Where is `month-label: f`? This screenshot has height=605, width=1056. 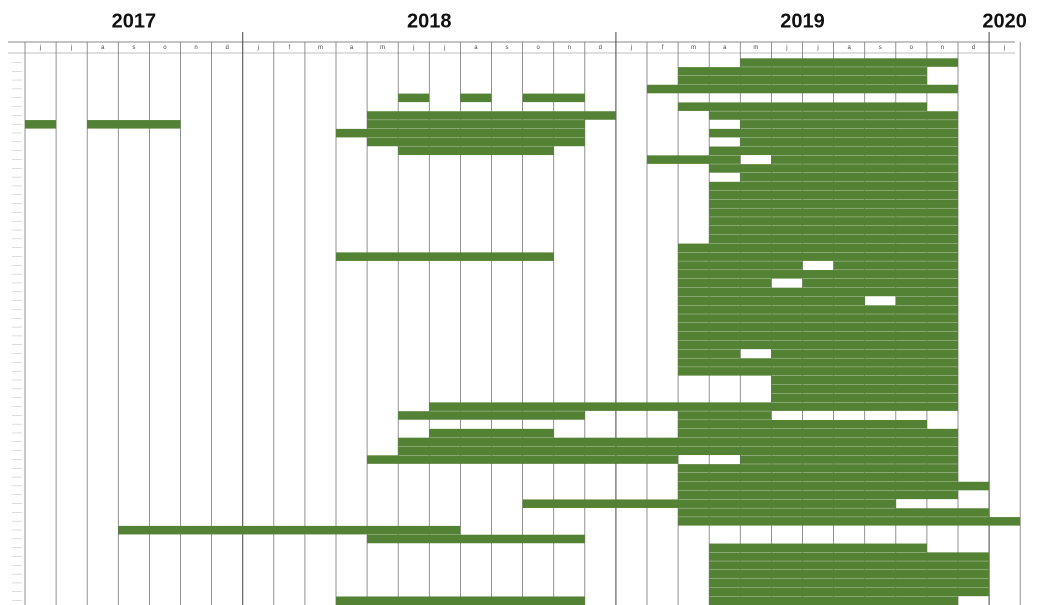
month-label: f is located at coordinates (290, 48).